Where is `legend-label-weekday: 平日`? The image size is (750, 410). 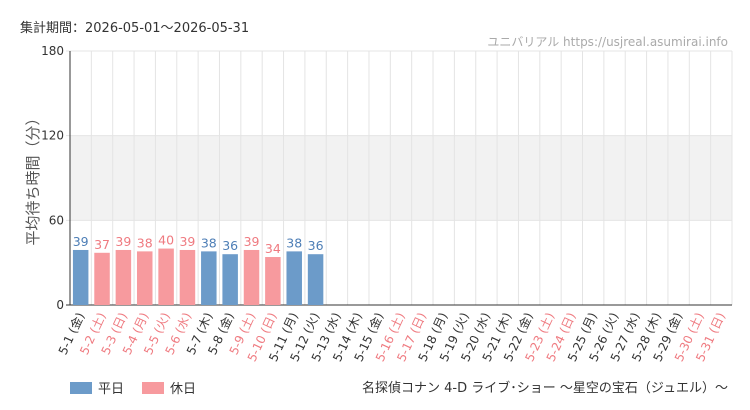 legend-label-weekday: 平日 is located at coordinates (111, 389).